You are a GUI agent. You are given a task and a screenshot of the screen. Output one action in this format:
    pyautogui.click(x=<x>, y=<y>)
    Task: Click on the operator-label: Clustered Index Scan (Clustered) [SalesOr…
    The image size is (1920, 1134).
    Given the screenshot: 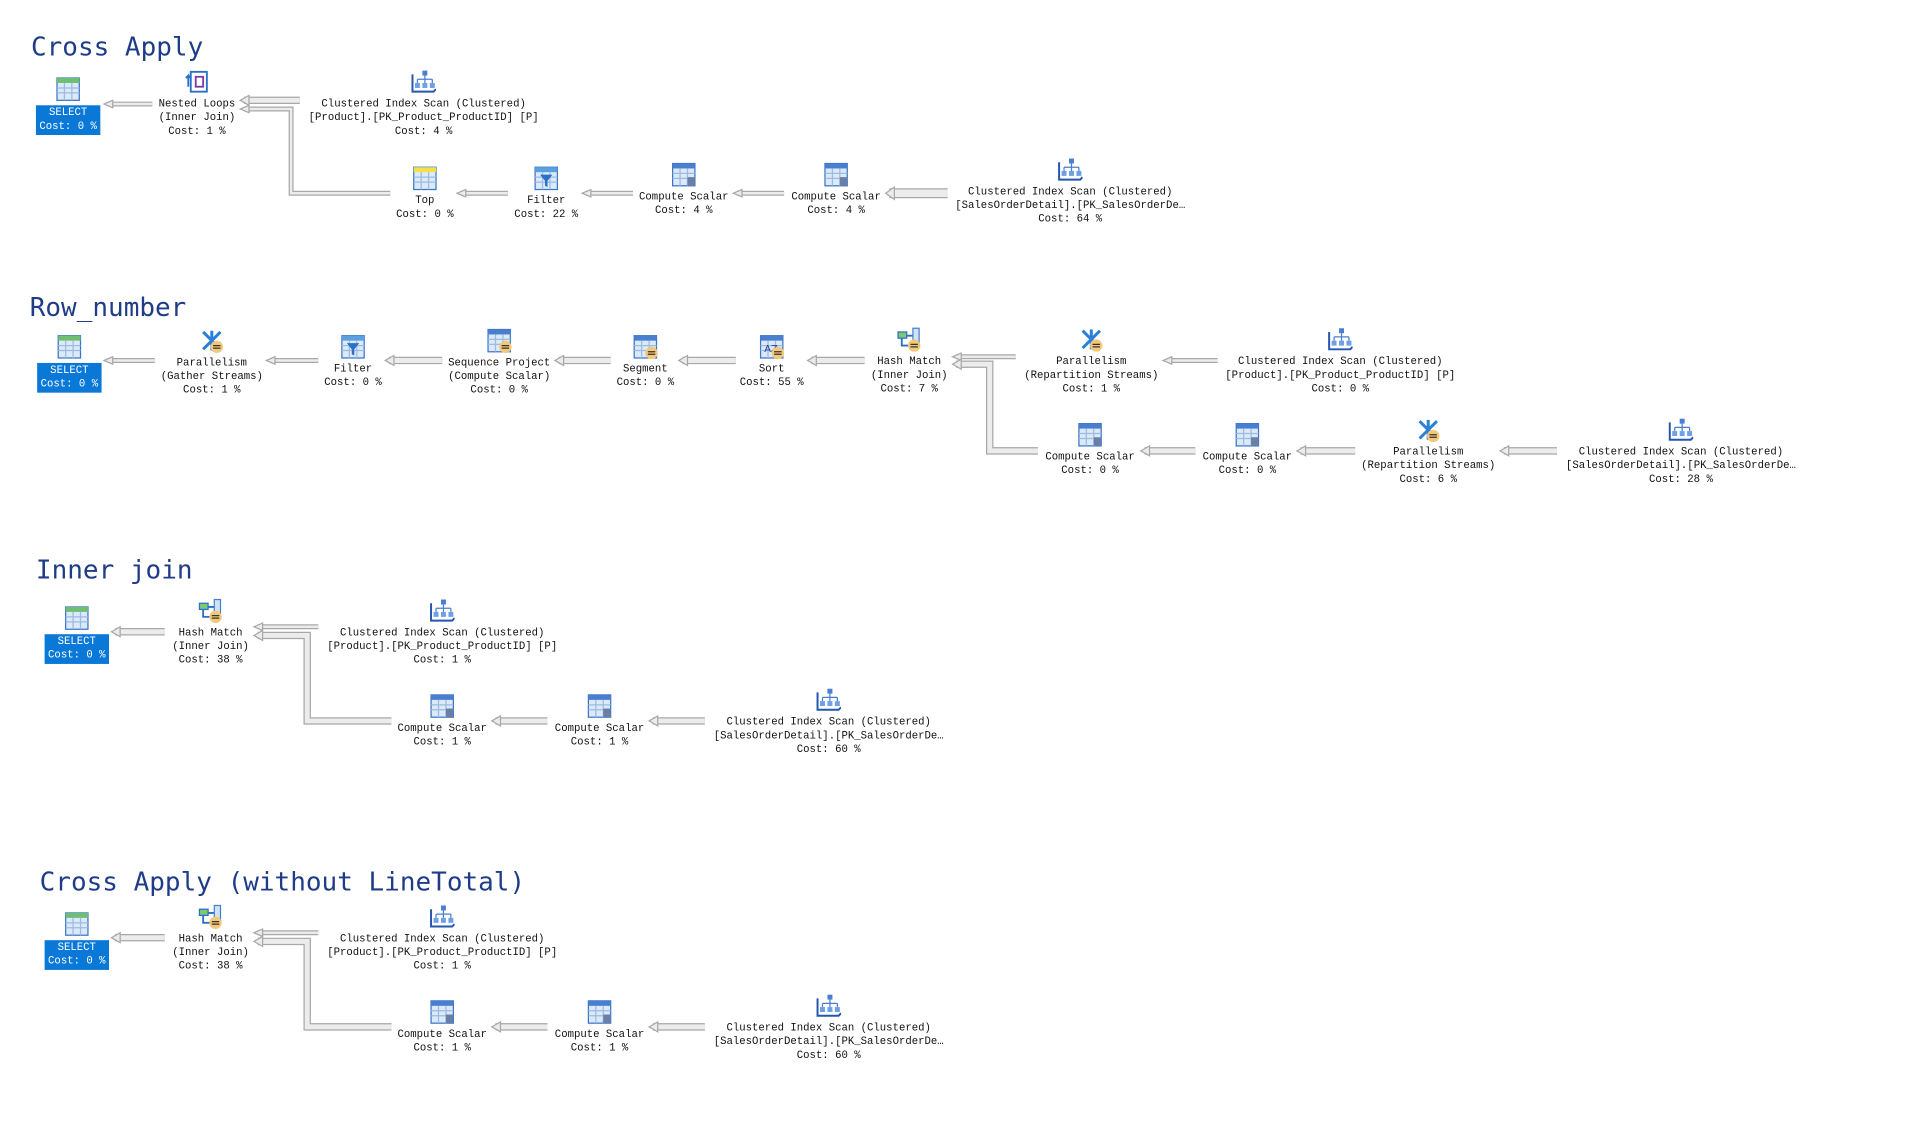 What is the action you would take?
    pyautogui.click(x=1070, y=206)
    